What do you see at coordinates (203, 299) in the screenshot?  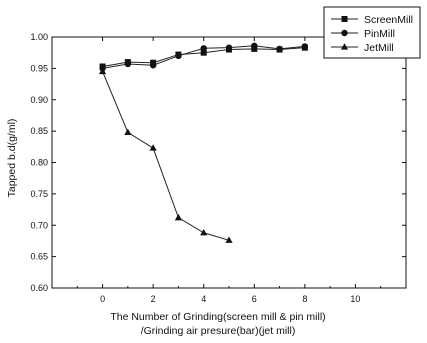 I see `x-tick-label: 4` at bounding box center [203, 299].